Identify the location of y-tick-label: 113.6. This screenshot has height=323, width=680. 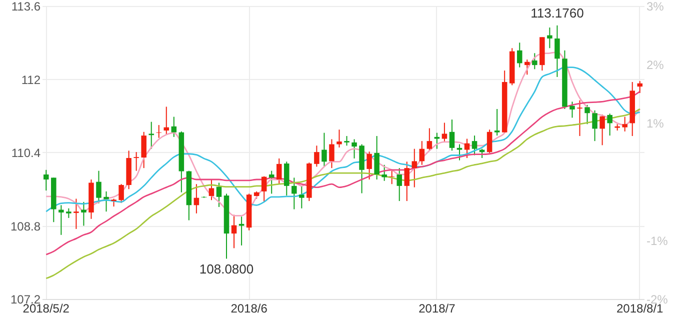
(26, 7).